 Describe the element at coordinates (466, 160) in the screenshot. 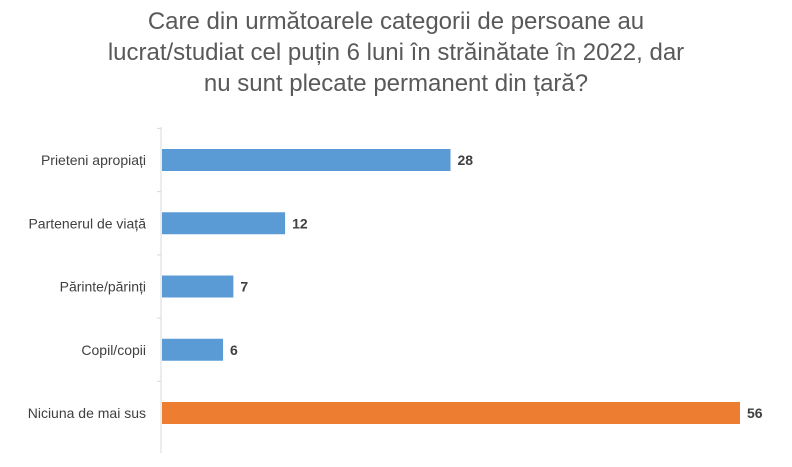

I see `data-label: 28` at that location.